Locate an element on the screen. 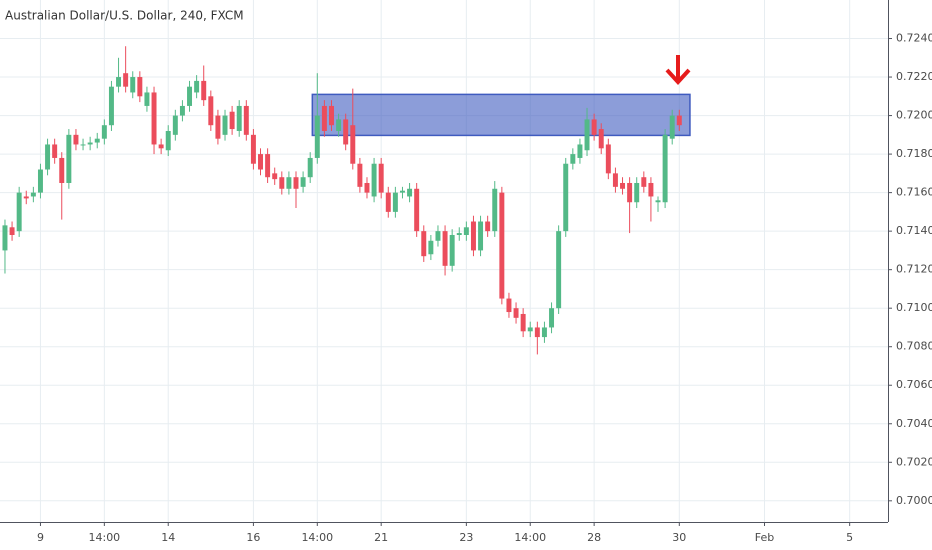  x-tick-label: 28 is located at coordinates (594, 537).